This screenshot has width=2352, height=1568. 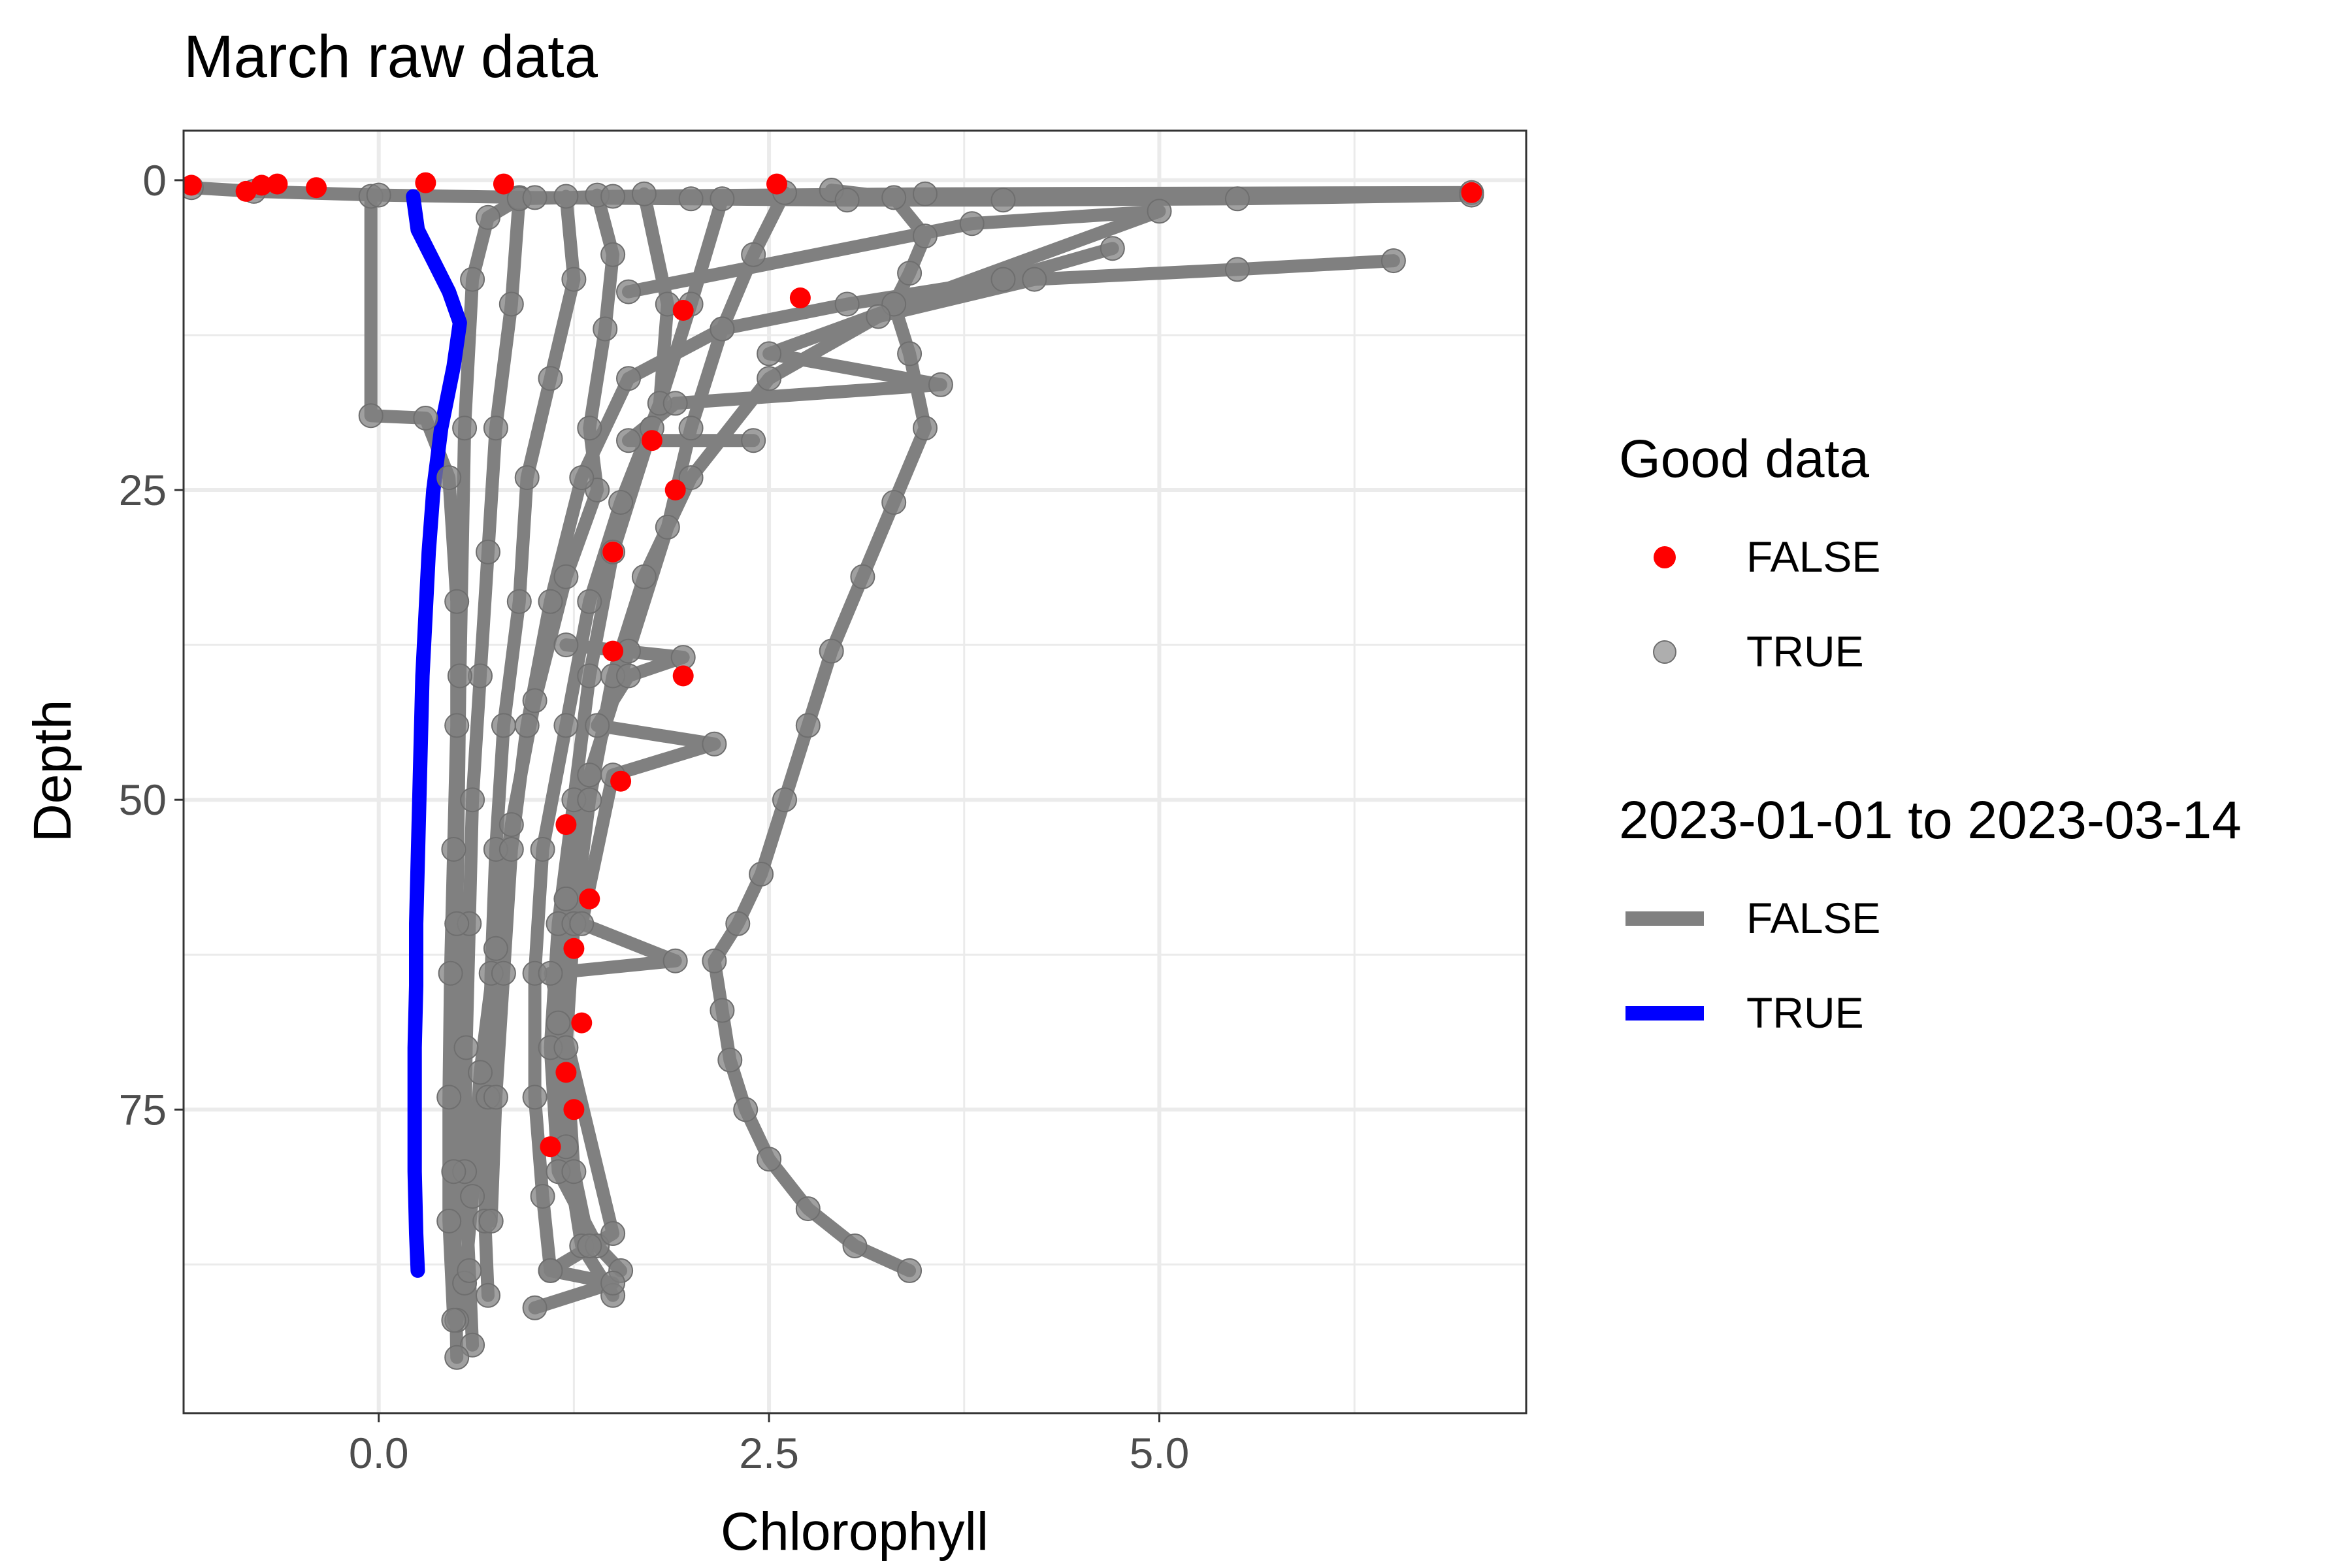 I want to click on y-tick-label: 25, so click(x=143, y=490).